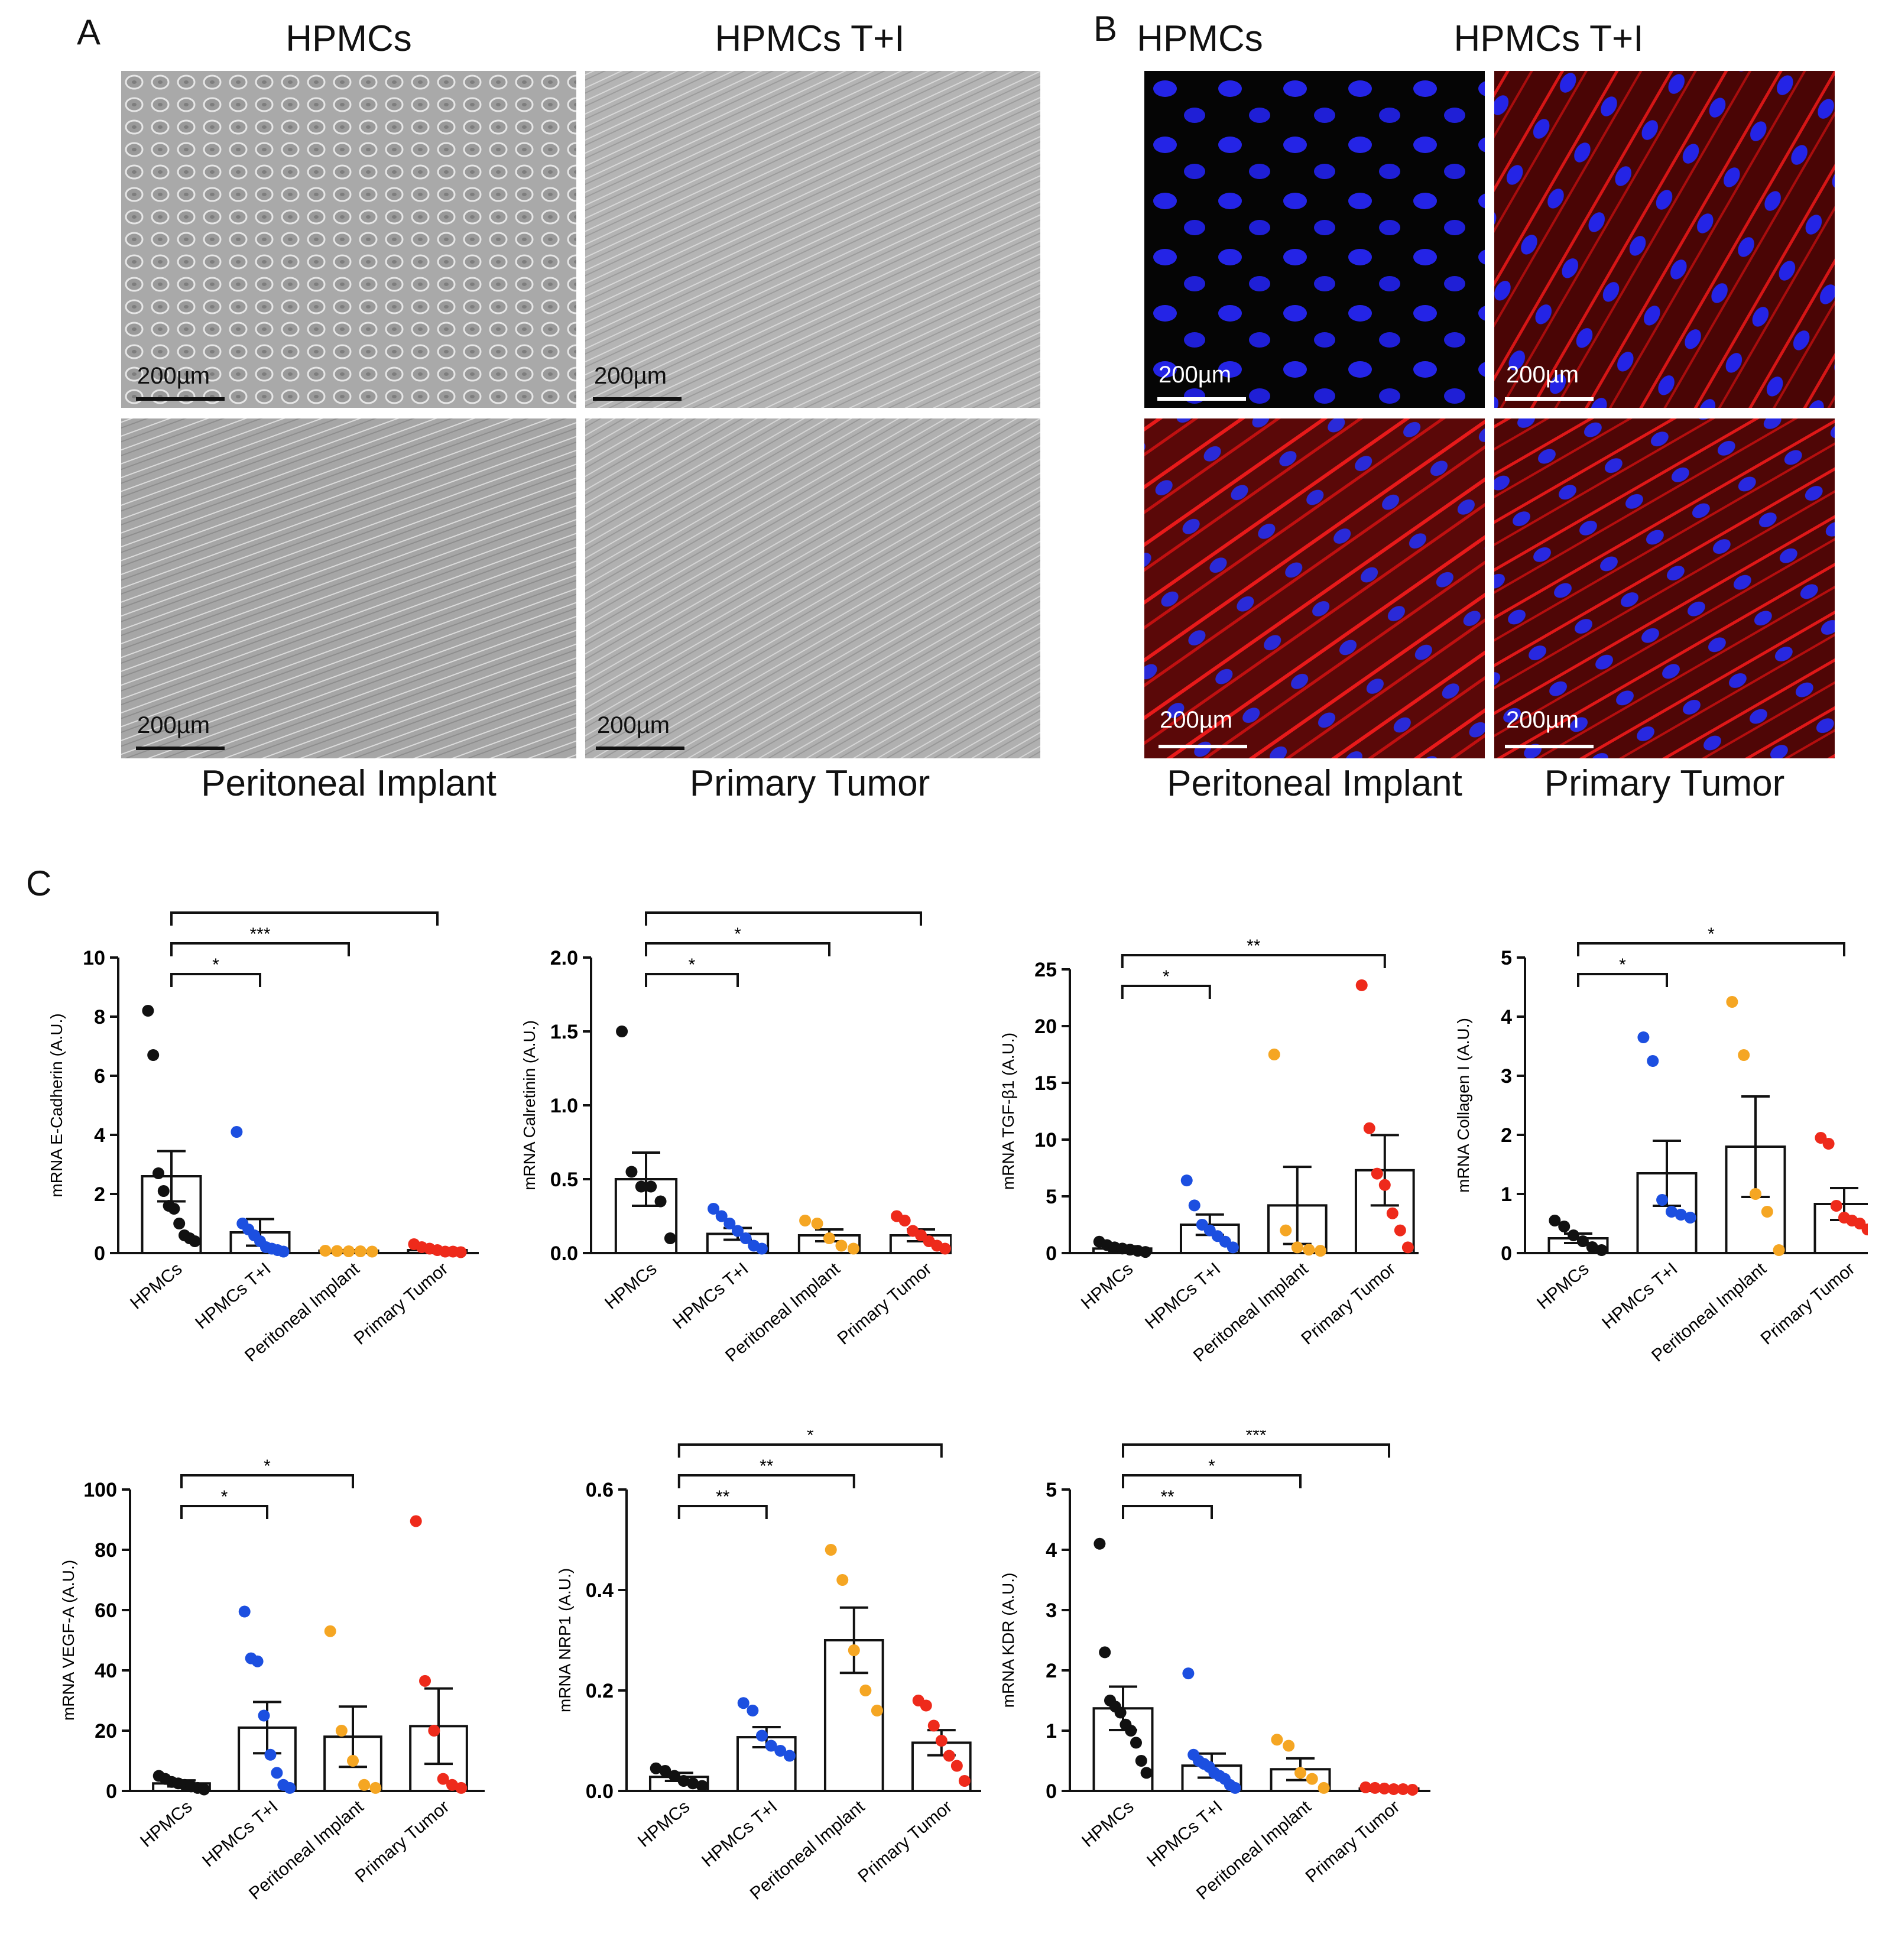  Describe the element at coordinates (1665, 784) in the screenshot. I see `panel-b-bottom-title-2: Primary Tumor` at that location.